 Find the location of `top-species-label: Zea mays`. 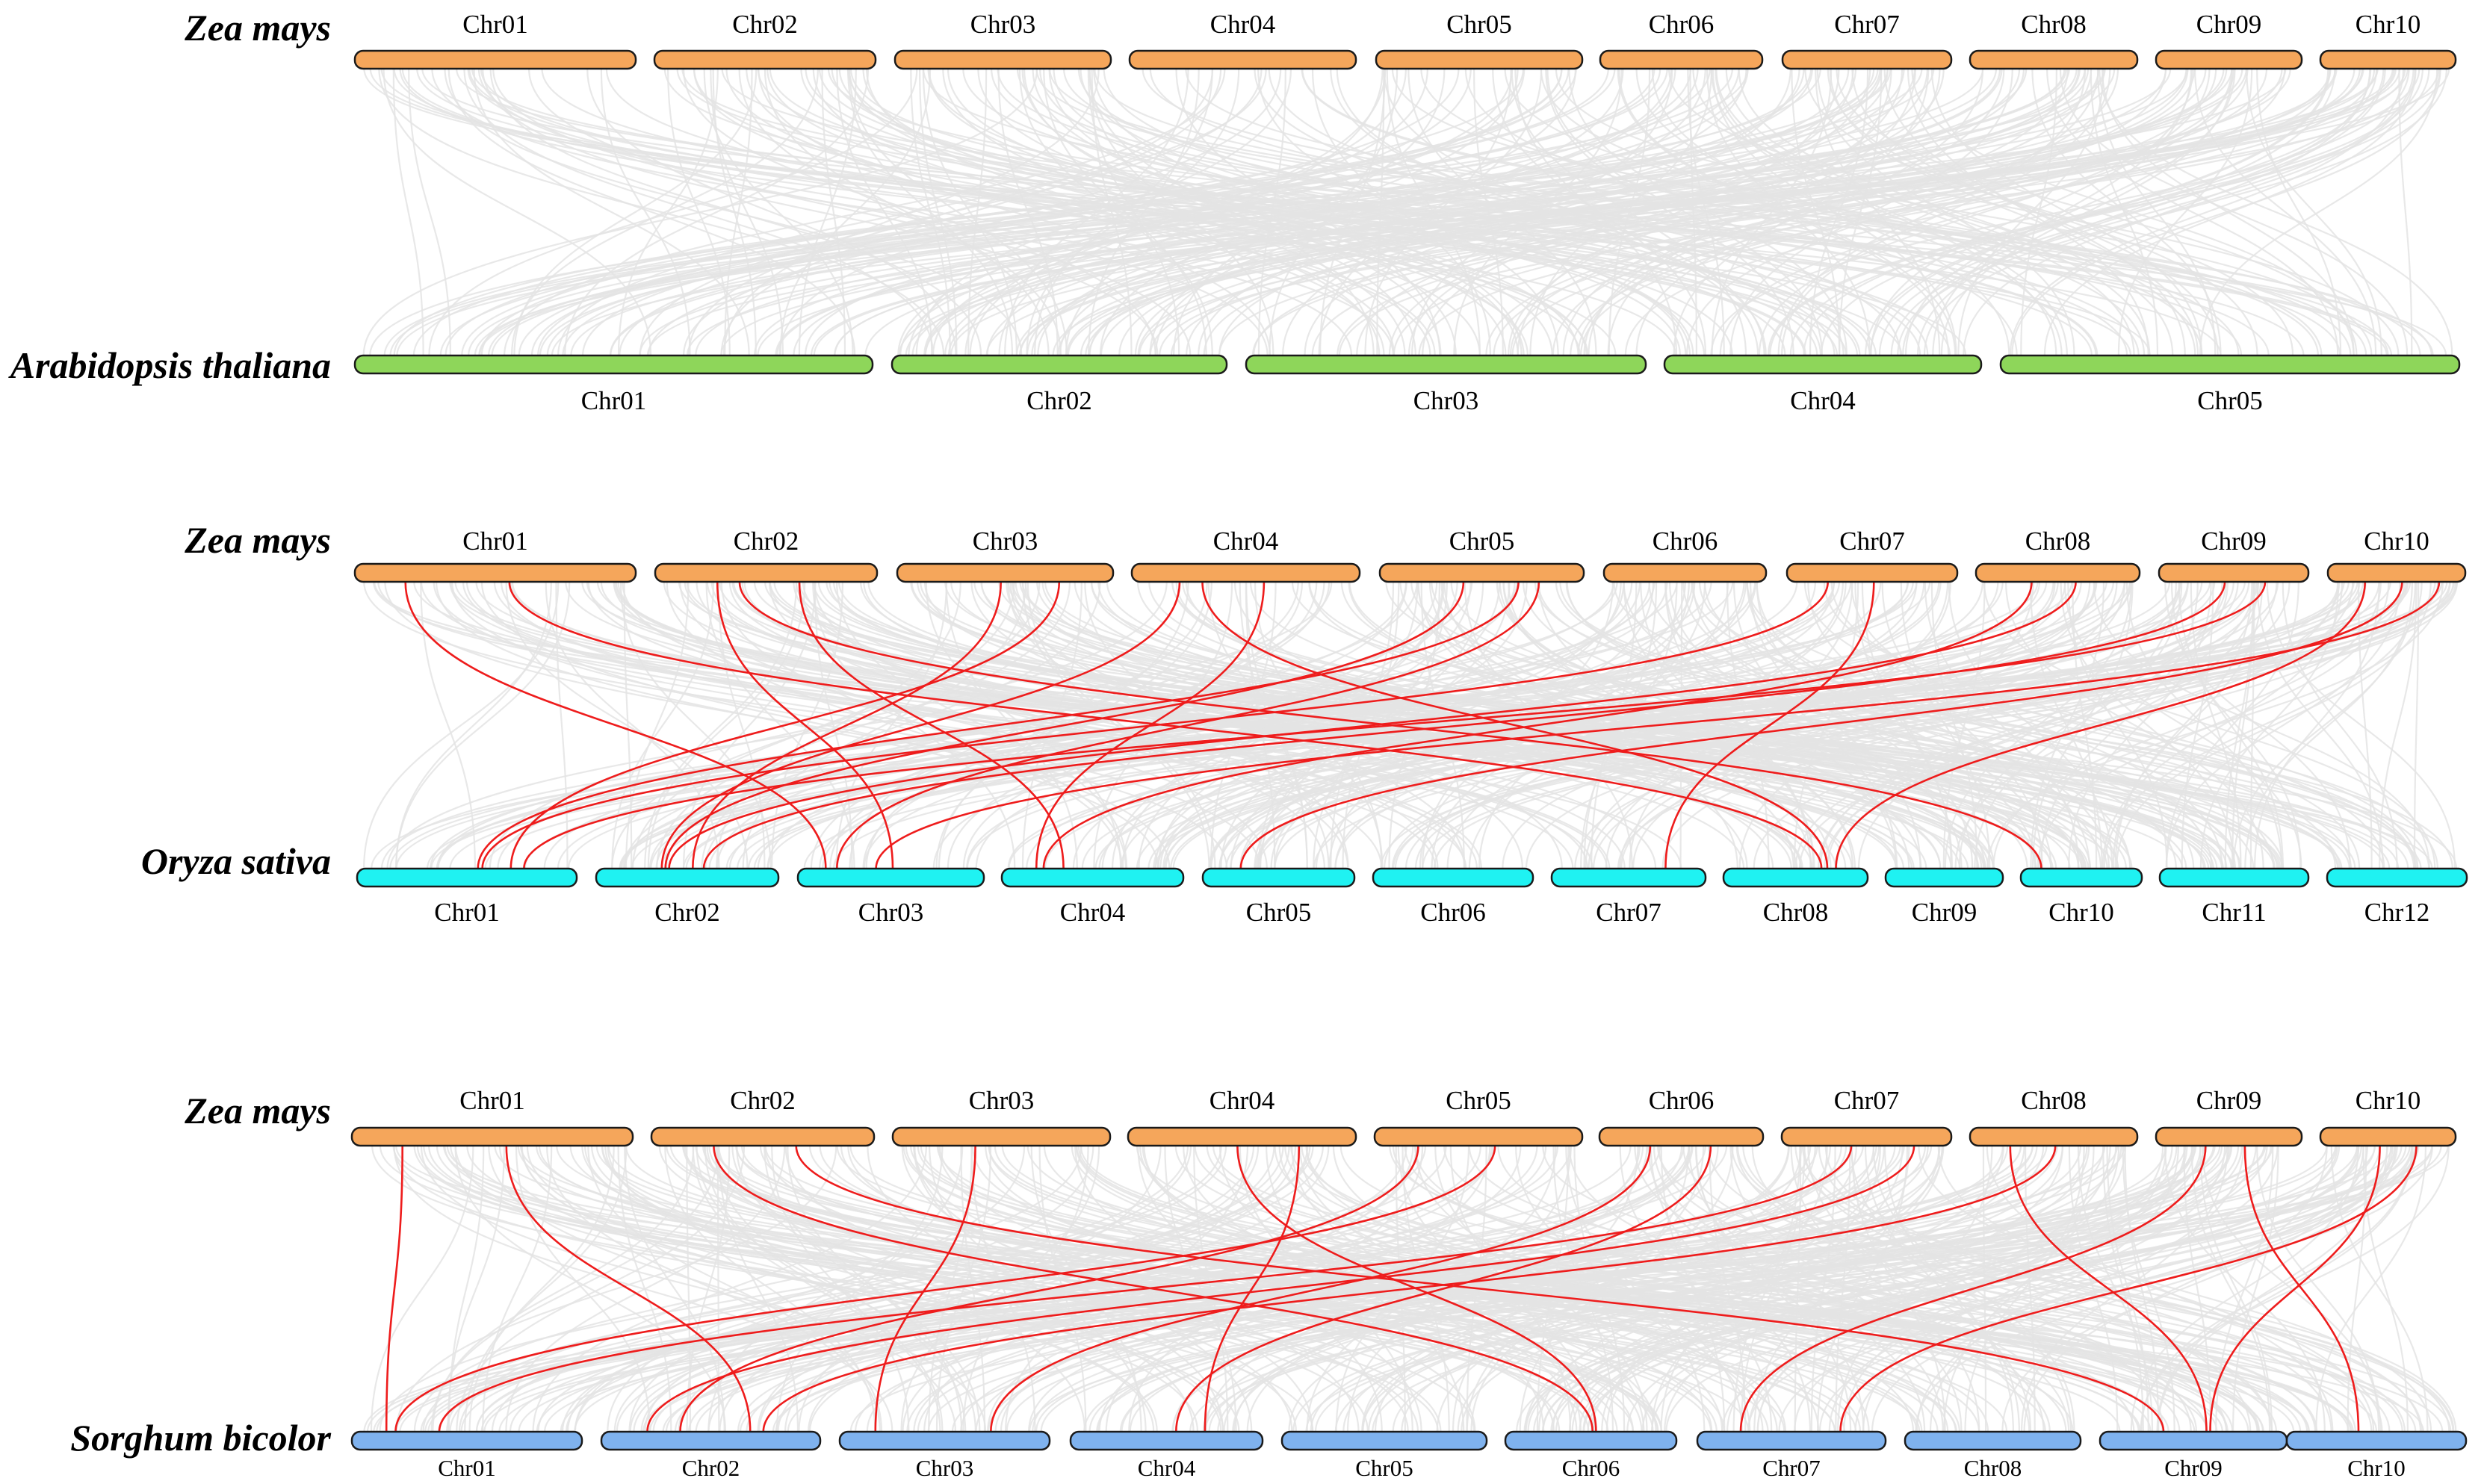

top-species-label: Zea mays is located at coordinates (257, 28).